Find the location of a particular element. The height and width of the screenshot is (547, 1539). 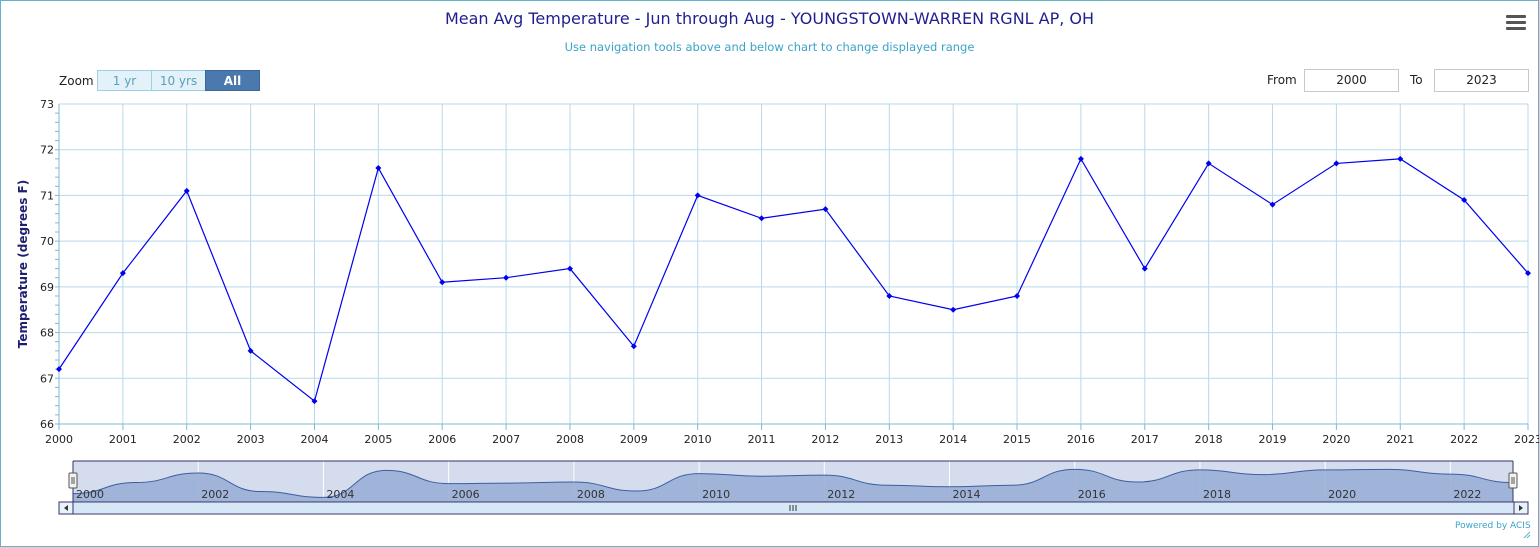

x-tick-label: 2000 is located at coordinates (59, 439).